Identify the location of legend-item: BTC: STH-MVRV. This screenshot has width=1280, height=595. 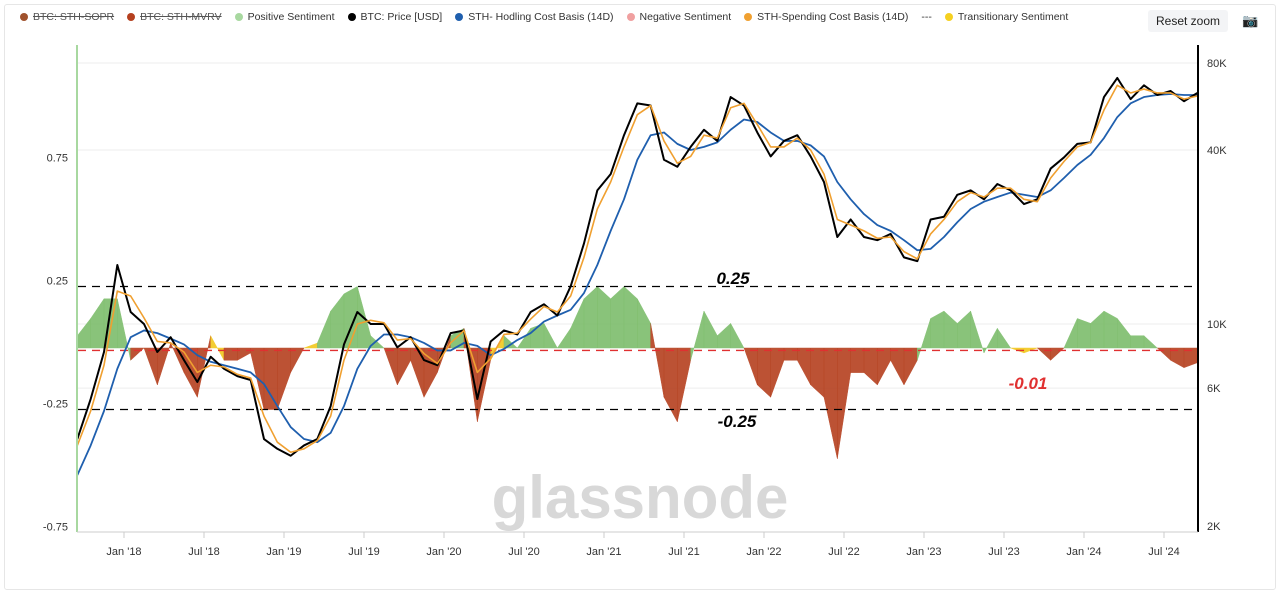
(174, 17).